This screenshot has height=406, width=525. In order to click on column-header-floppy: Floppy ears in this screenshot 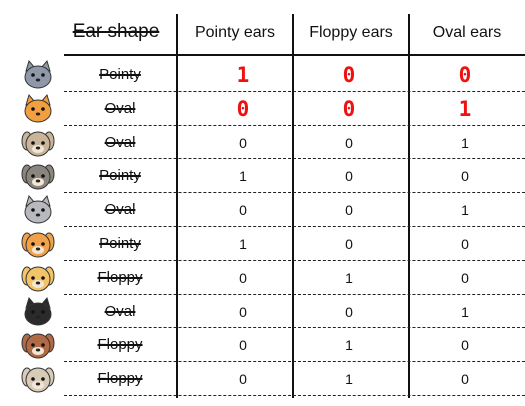, I will do `click(351, 32)`.